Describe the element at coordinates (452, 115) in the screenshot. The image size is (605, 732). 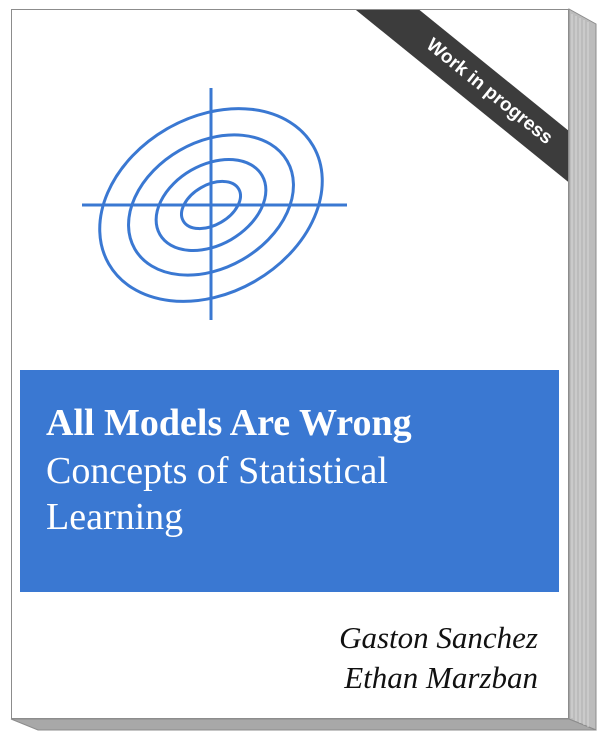
I see `work-in-progress-banner: Work in progress` at that location.